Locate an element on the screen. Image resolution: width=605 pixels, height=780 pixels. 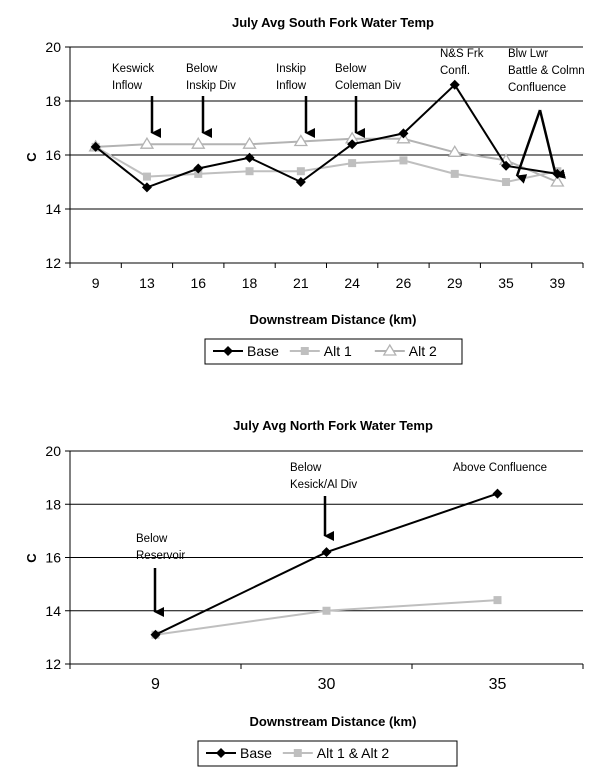
annotation-ns-frk-confl: N&S Frk Confl. is located at coordinates (462, 62).